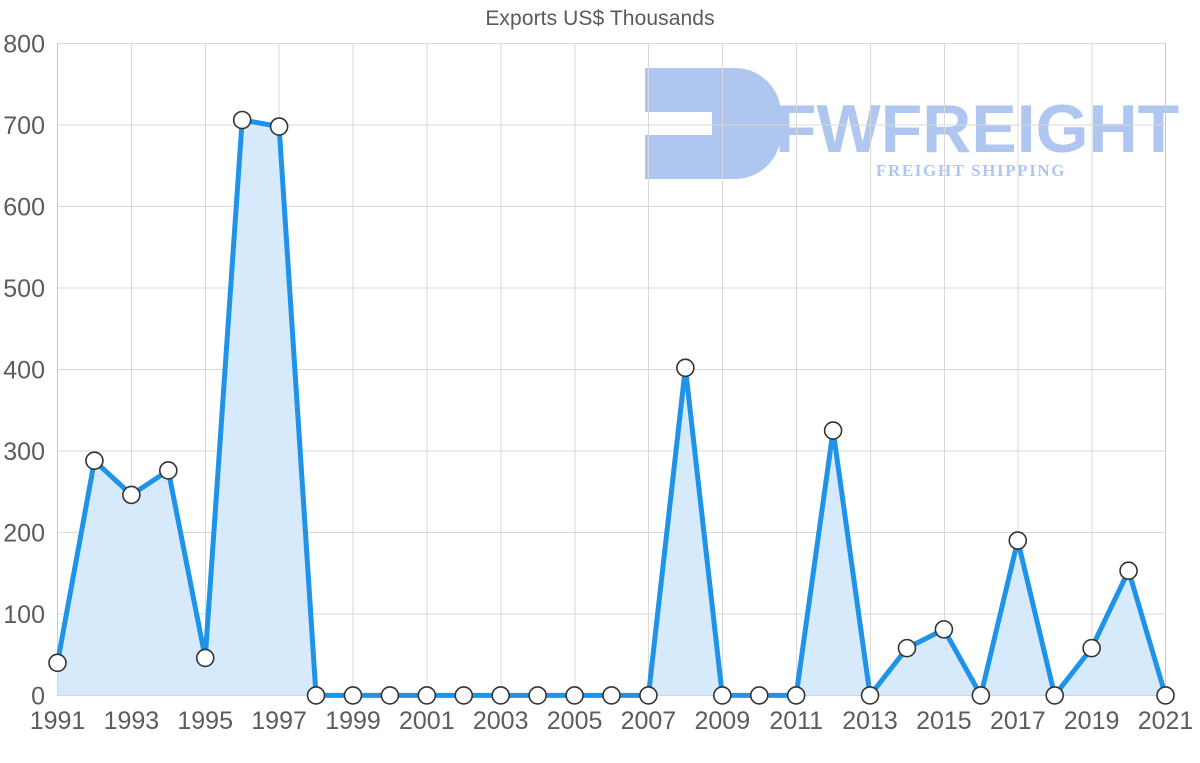 The height and width of the screenshot is (763, 1200). Describe the element at coordinates (1092, 721) in the screenshot. I see `x-tick-label: 2019` at that location.